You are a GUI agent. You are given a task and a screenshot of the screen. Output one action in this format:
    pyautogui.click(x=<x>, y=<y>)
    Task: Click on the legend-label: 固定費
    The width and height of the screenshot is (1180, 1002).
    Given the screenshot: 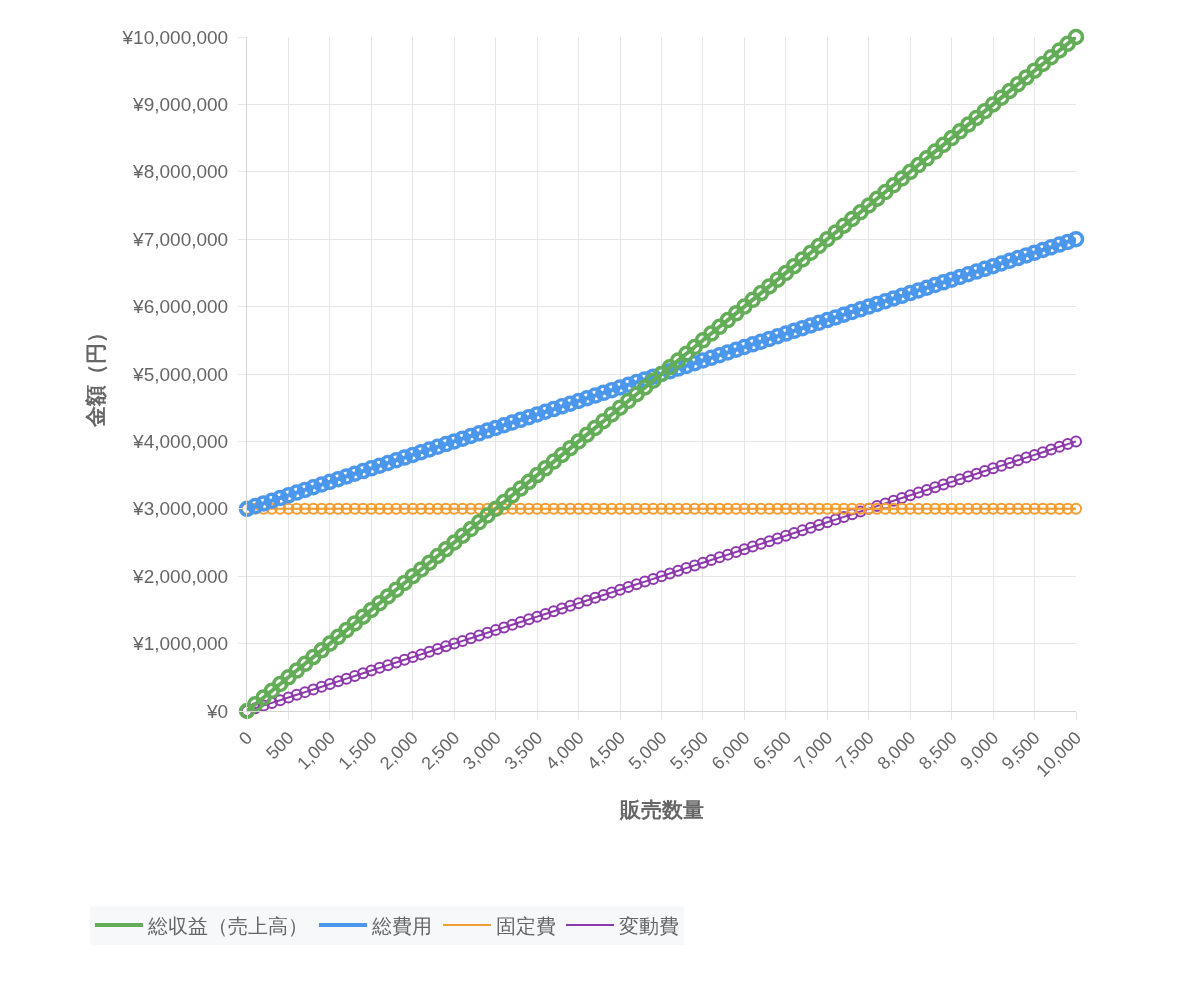 What is the action you would take?
    pyautogui.click(x=526, y=925)
    